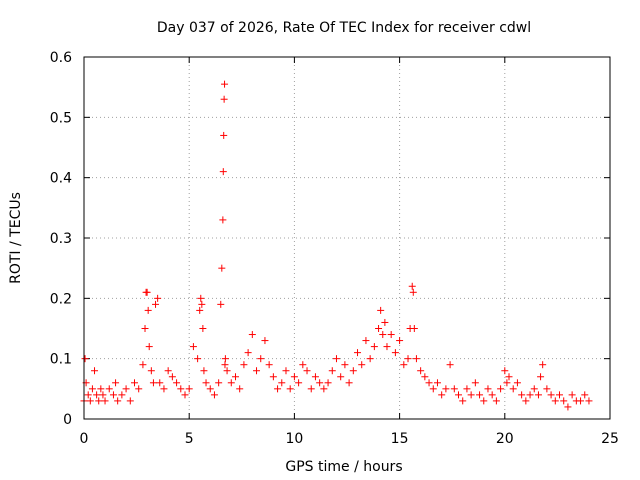 Image resolution: width=640 pixels, height=480 pixels. I want to click on x-tick-label: 10, so click(294, 439).